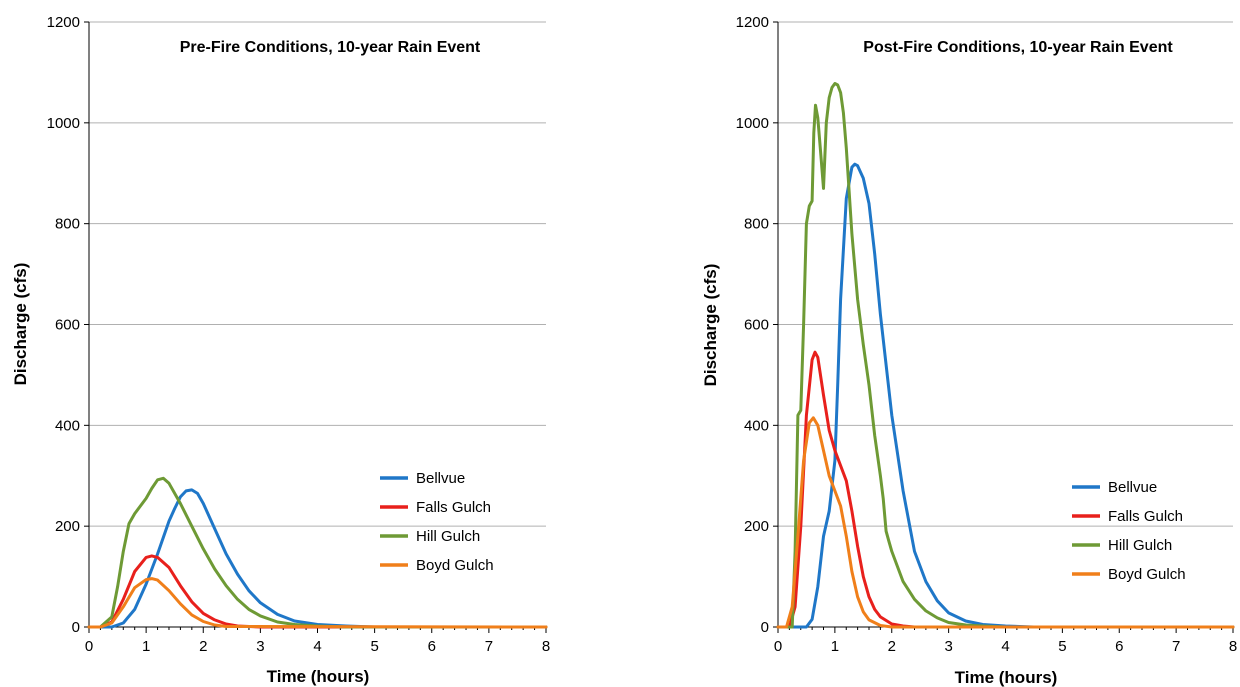  I want to click on series-line-hill-gulch, so click(317, 552).